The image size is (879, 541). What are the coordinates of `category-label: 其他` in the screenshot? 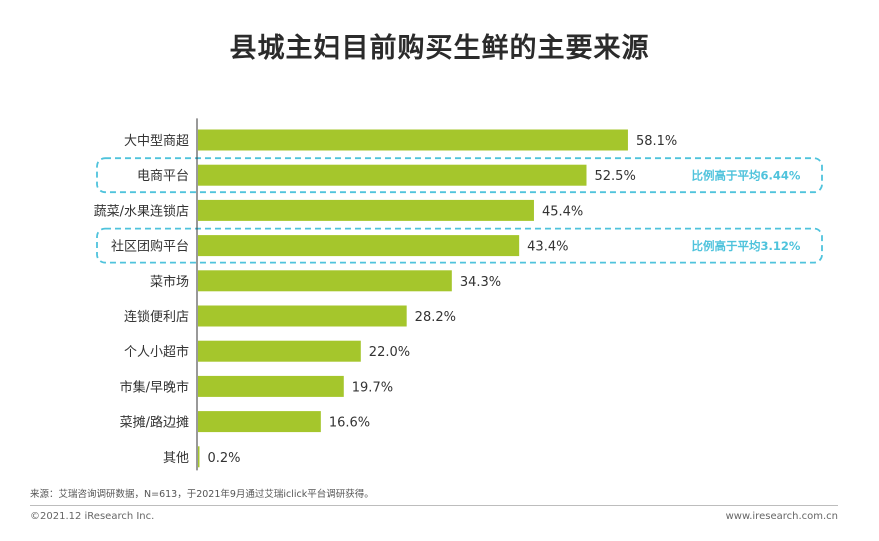 It's located at (176, 458).